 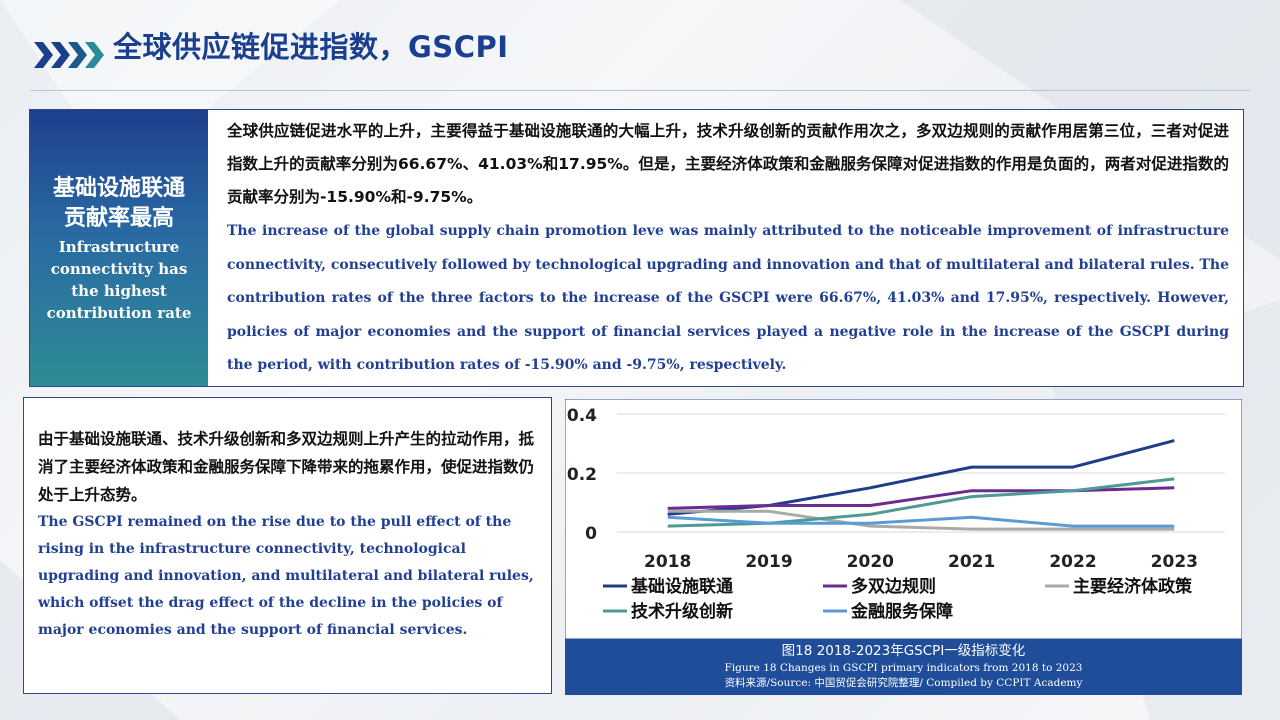 I want to click on legend-label: 主要经济体政策, so click(x=1133, y=586).